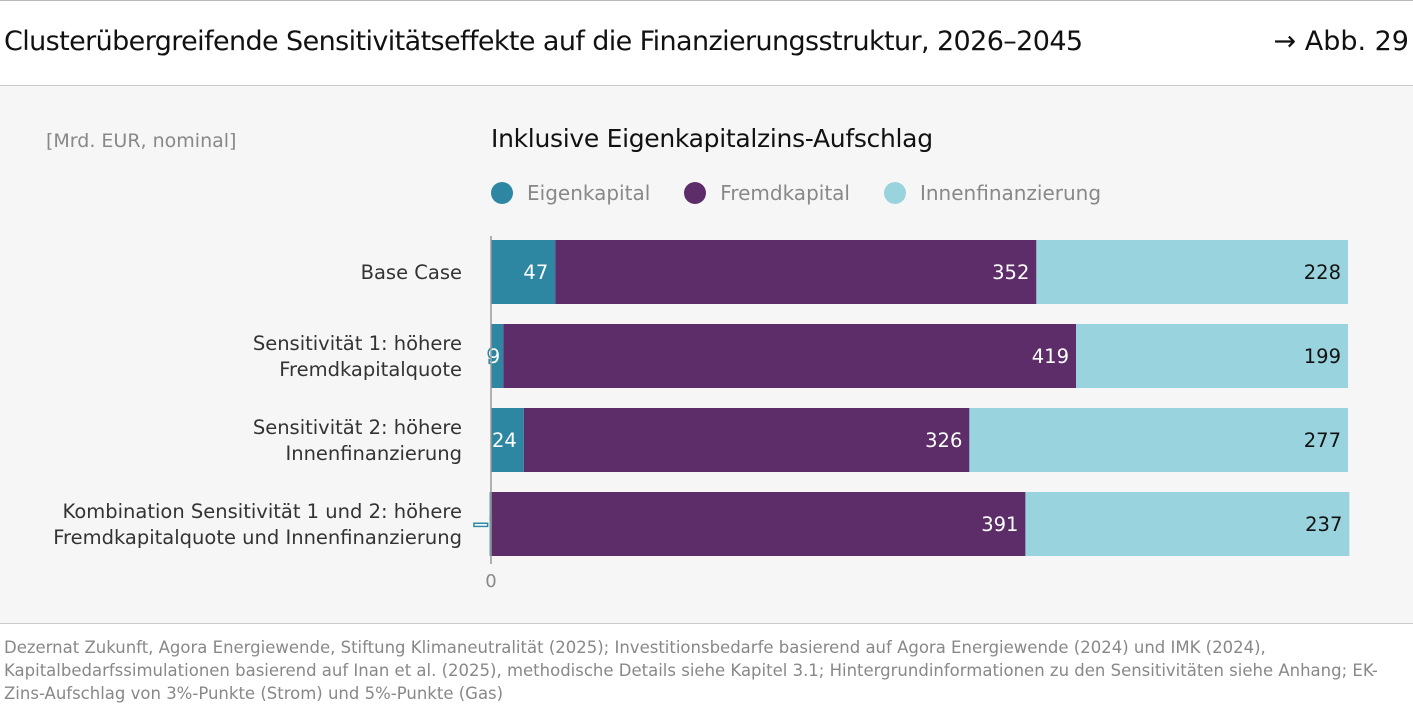 This screenshot has width=1413, height=723. Describe the element at coordinates (706, 0) in the screenshot. I see `top-rule` at that location.